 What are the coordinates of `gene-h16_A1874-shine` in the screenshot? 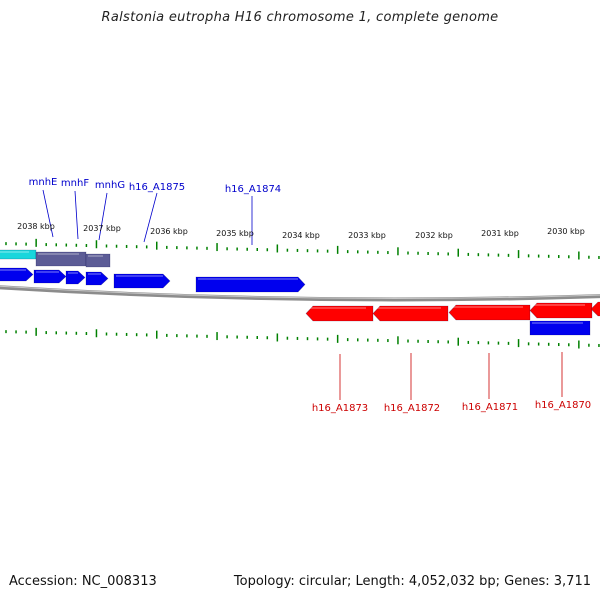 It's located at (248, 279).